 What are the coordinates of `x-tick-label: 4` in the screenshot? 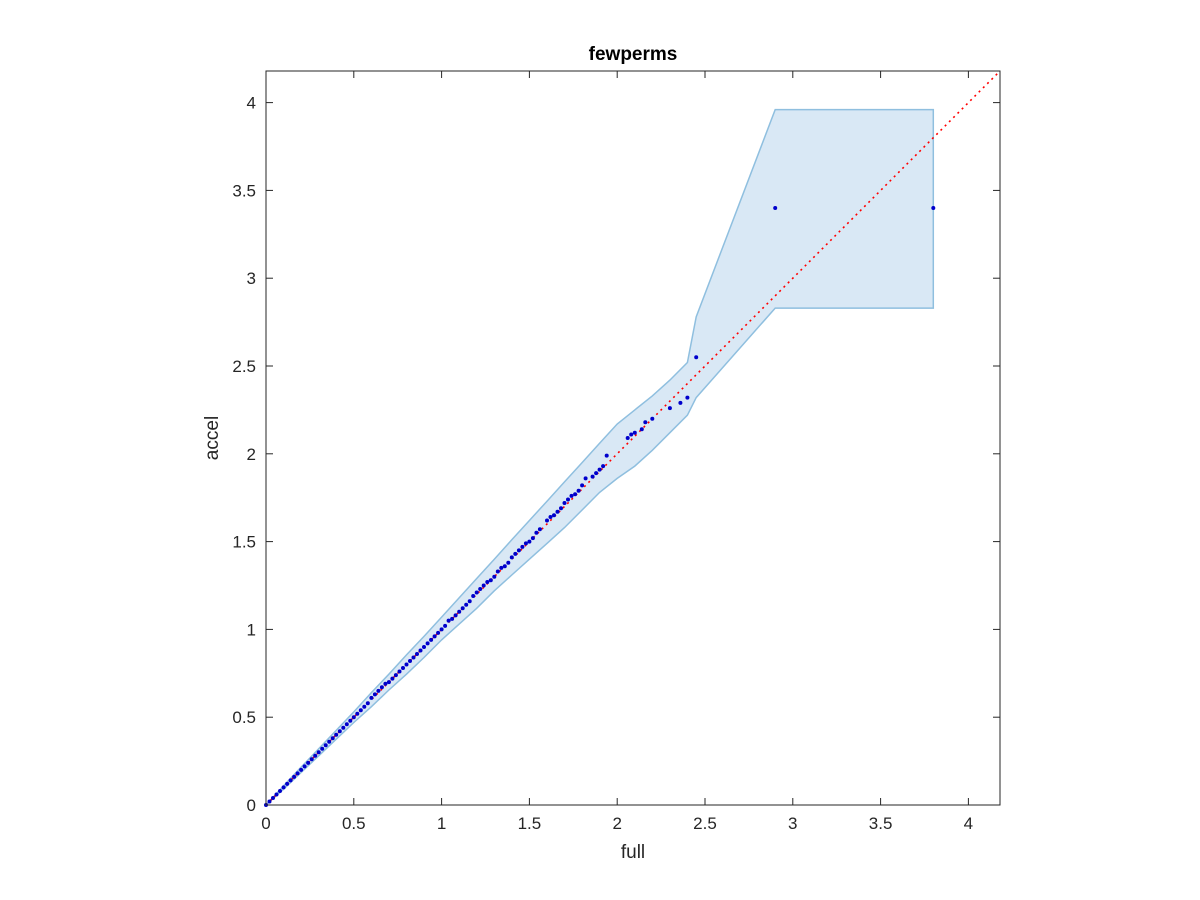 It's located at (968, 823).